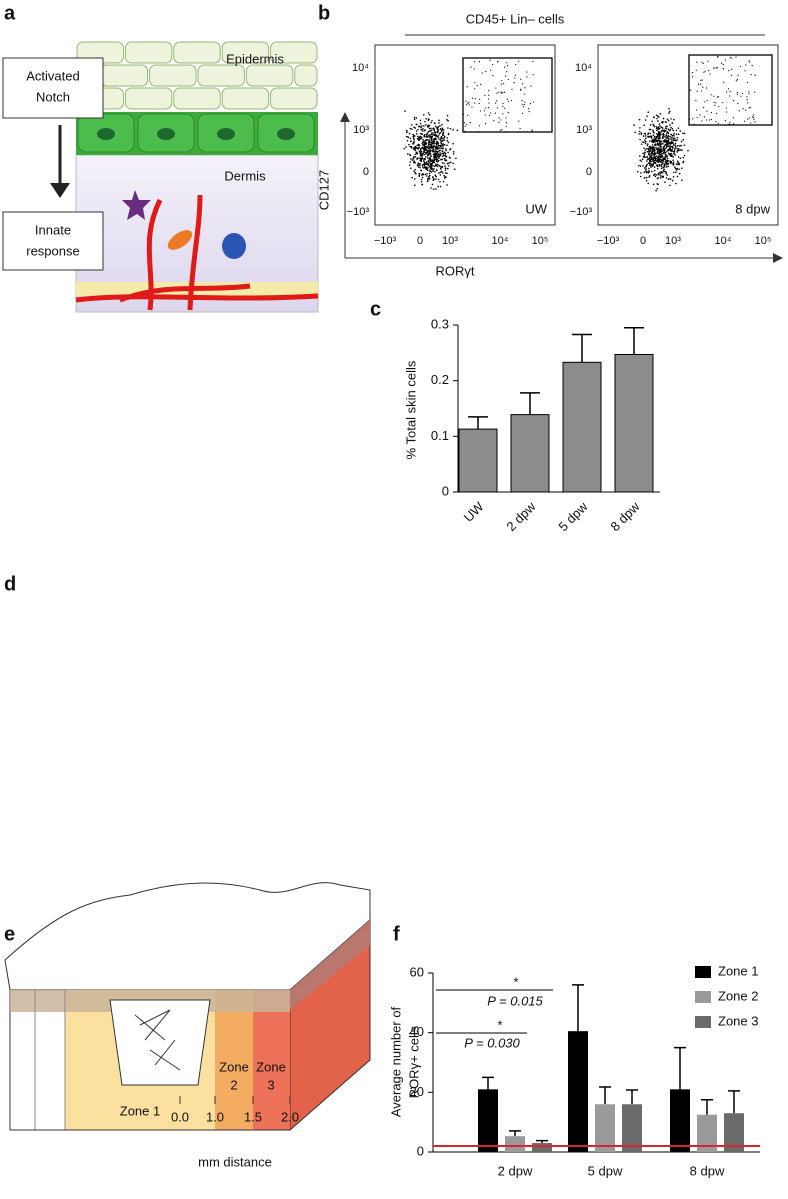 The image size is (788, 1199). What do you see at coordinates (358, 212) in the screenshot?
I see `y-tick-label: −10³` at bounding box center [358, 212].